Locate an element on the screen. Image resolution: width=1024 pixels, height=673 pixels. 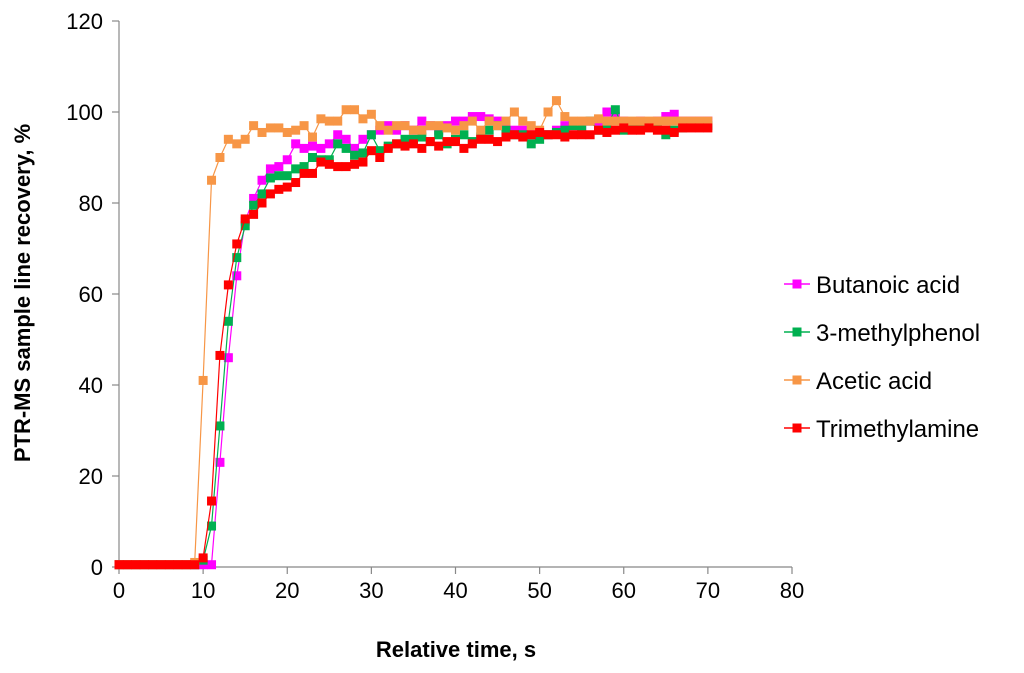
legend-entry: Trimethylamine is located at coordinates (881, 429).